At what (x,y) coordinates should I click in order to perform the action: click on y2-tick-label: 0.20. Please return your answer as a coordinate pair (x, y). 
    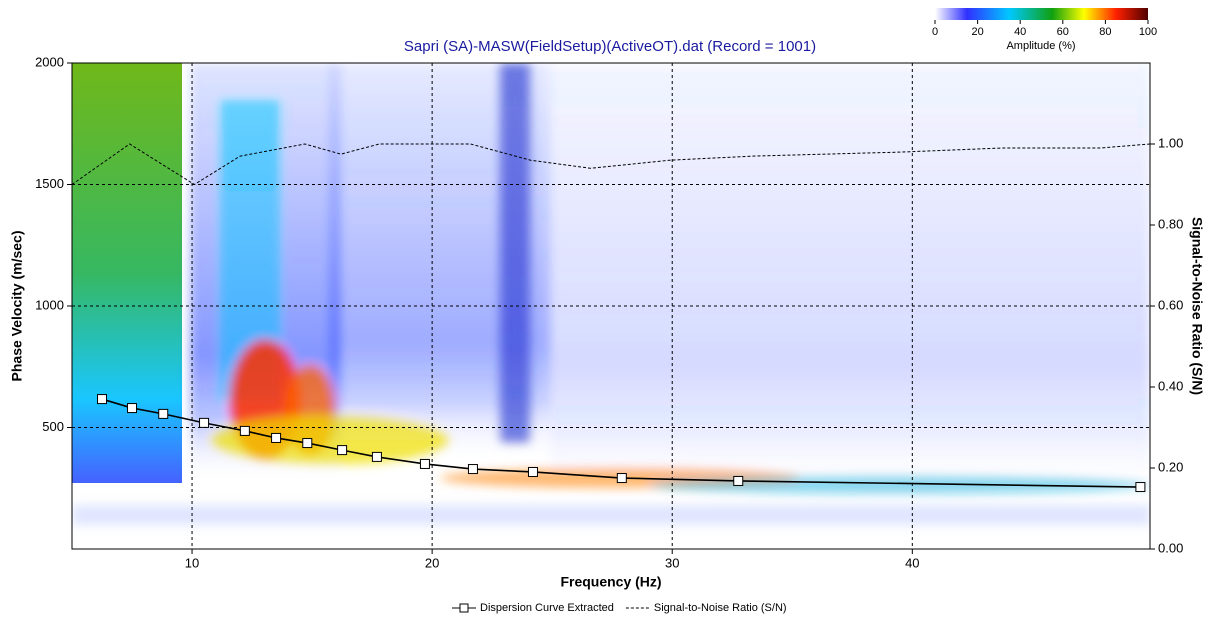
    Looking at the image, I should click on (1170, 466).